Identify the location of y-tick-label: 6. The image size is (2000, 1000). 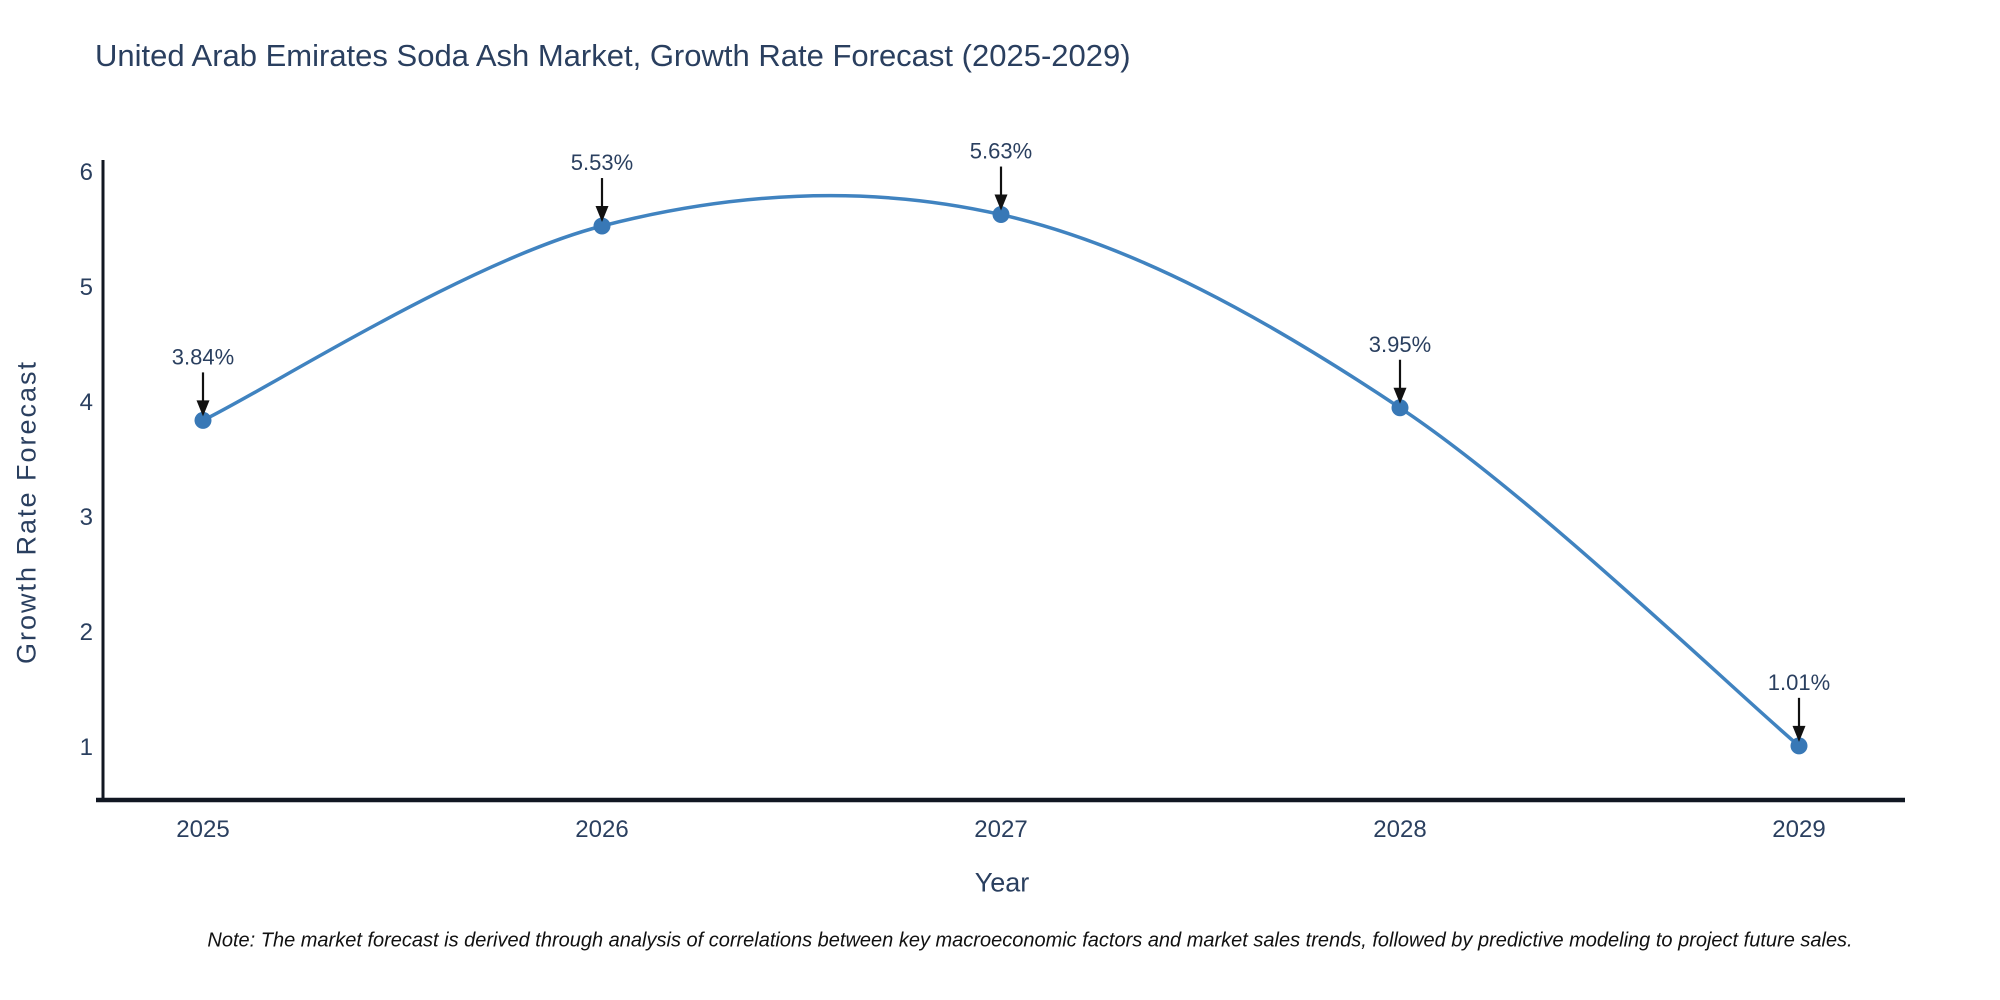
(86, 172).